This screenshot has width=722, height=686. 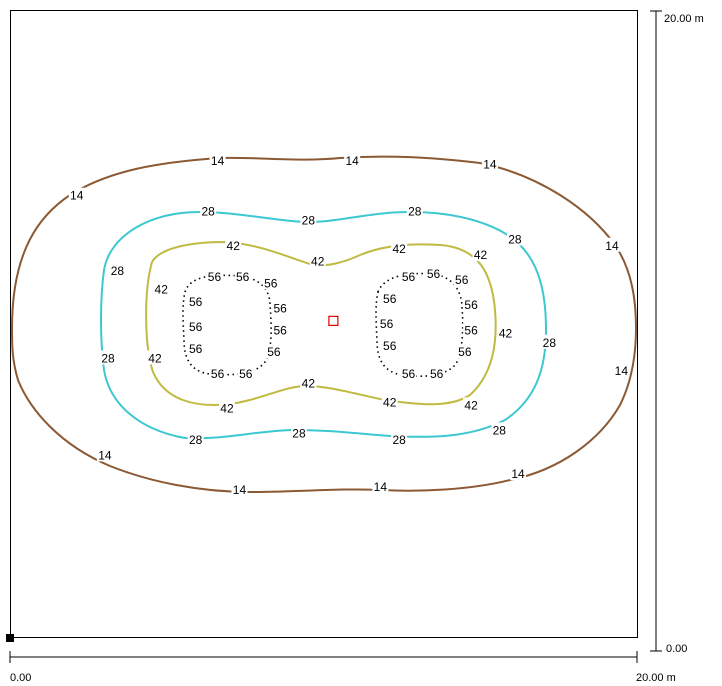 What do you see at coordinates (342, 667) in the screenshot?
I see `x-axis: 0.00 20.00 m` at bounding box center [342, 667].